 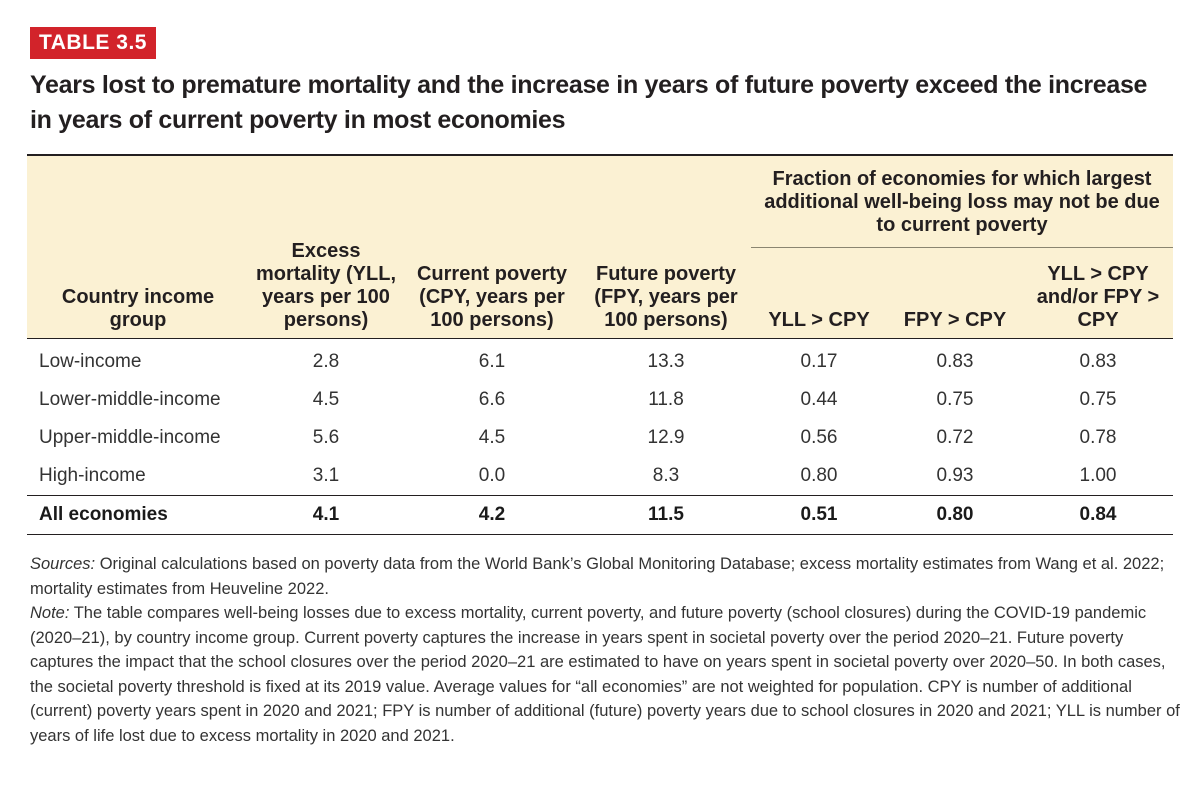 What do you see at coordinates (1098, 515) in the screenshot?
I see `total-cell-yll-or-fpy-gt-cpy: 0.84` at bounding box center [1098, 515].